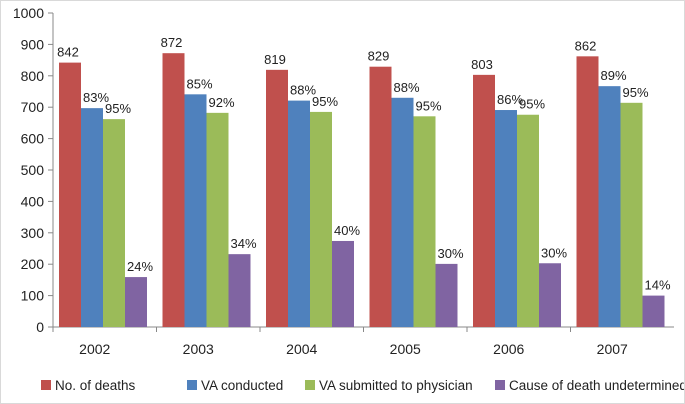  What do you see at coordinates (40, 327) in the screenshot?
I see `y-tick-label: 0` at bounding box center [40, 327].